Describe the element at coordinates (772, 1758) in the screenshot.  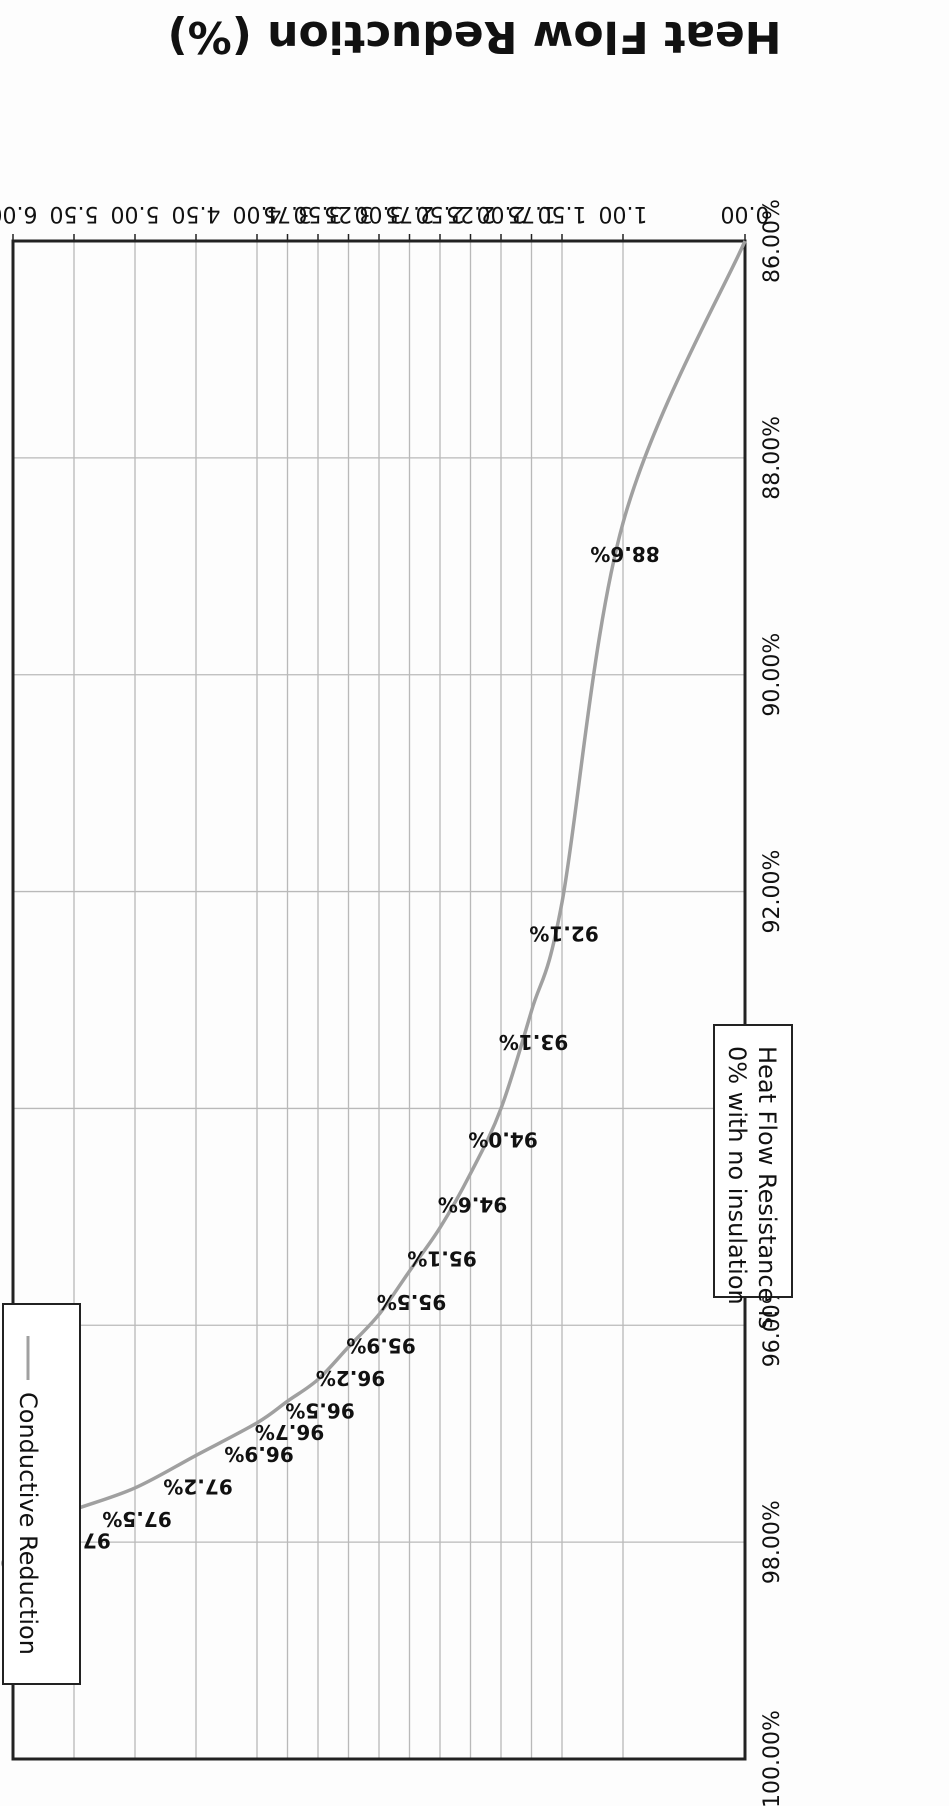
I see `y-tick-label: 100.00%` at that location.